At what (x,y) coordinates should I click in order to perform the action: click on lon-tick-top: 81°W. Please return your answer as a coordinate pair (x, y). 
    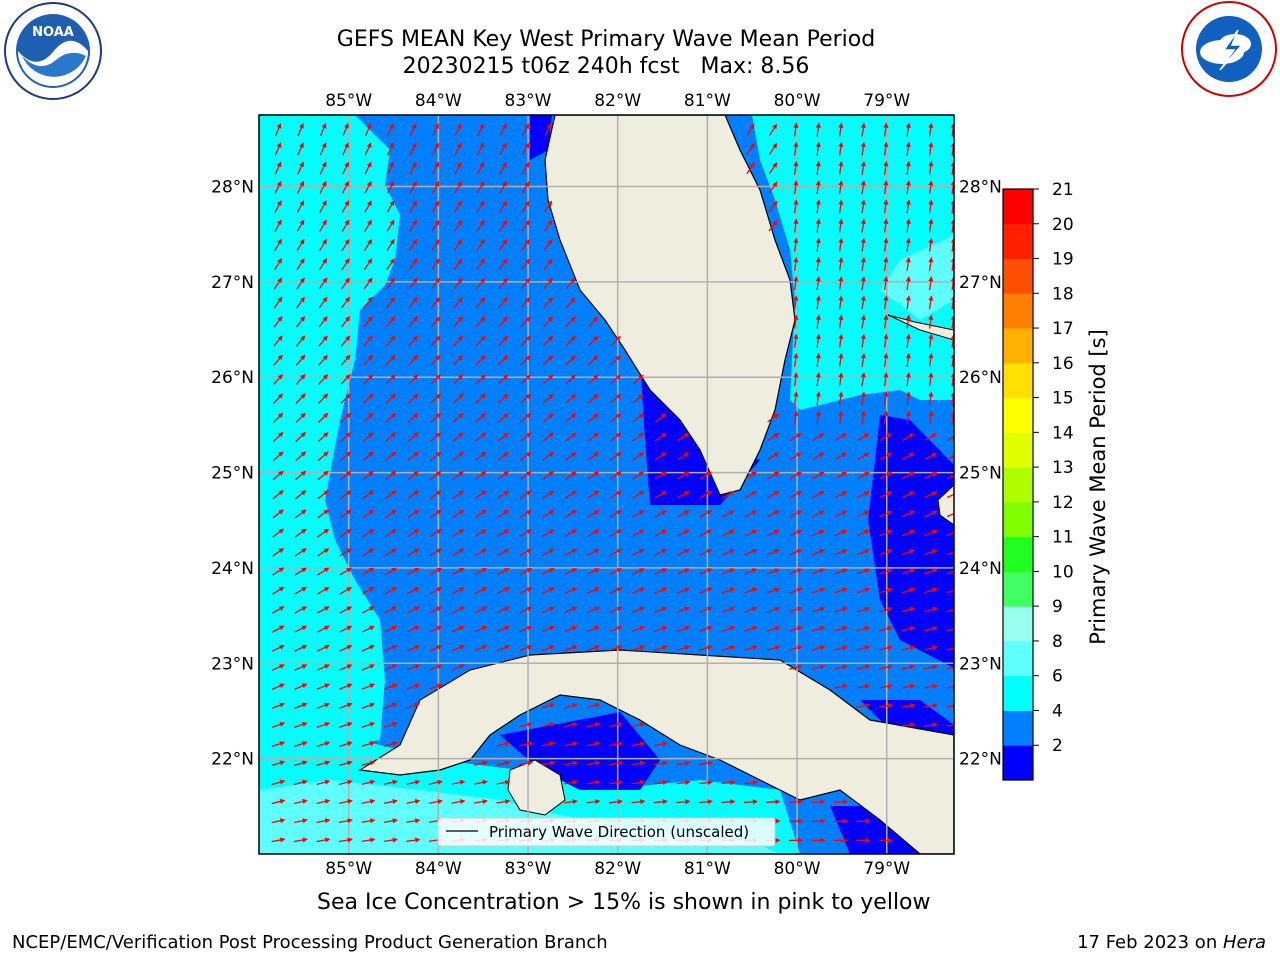
    Looking at the image, I should click on (707, 101).